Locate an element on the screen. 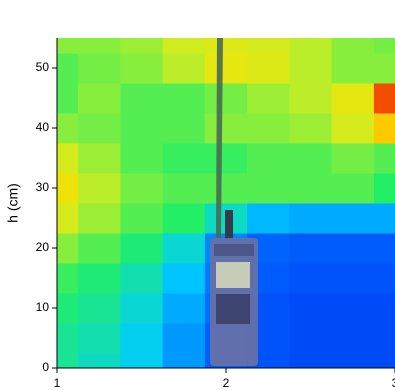 The width and height of the screenshot is (395, 390). x-tick-label: 3 is located at coordinates (393, 383).